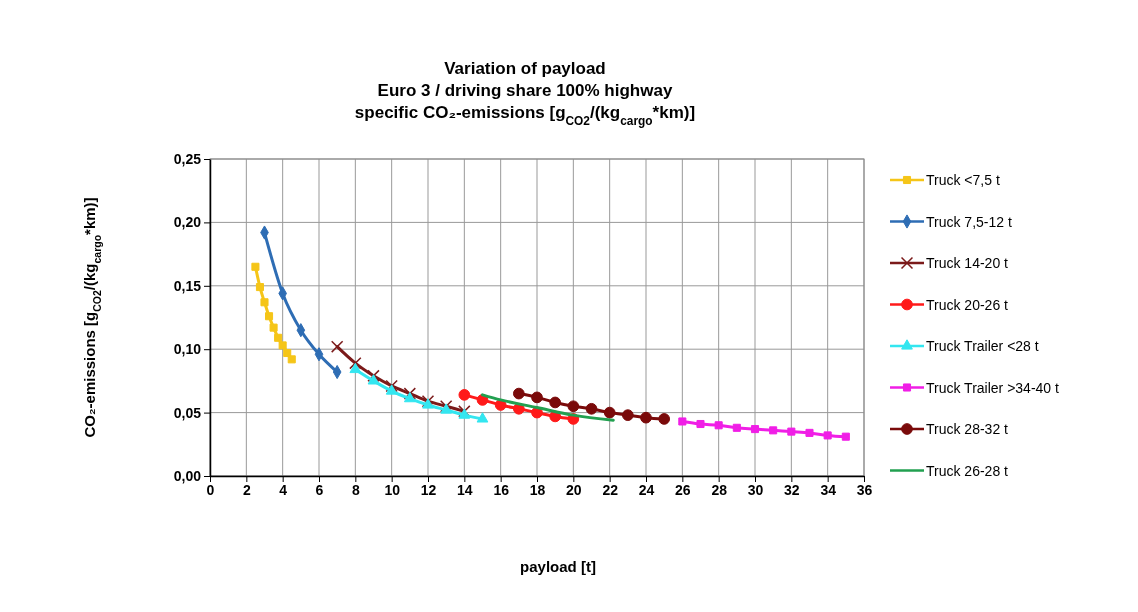  I want to click on x-tick-label: 36, so click(864, 489).